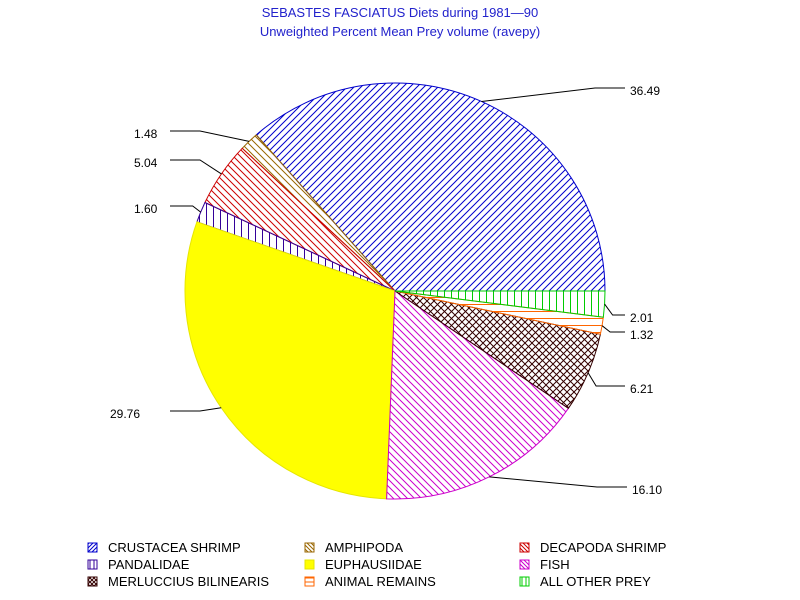 The height and width of the screenshot is (600, 800). What do you see at coordinates (524, 581) in the screenshot?
I see `legend-swatch-all-other-prey` at bounding box center [524, 581].